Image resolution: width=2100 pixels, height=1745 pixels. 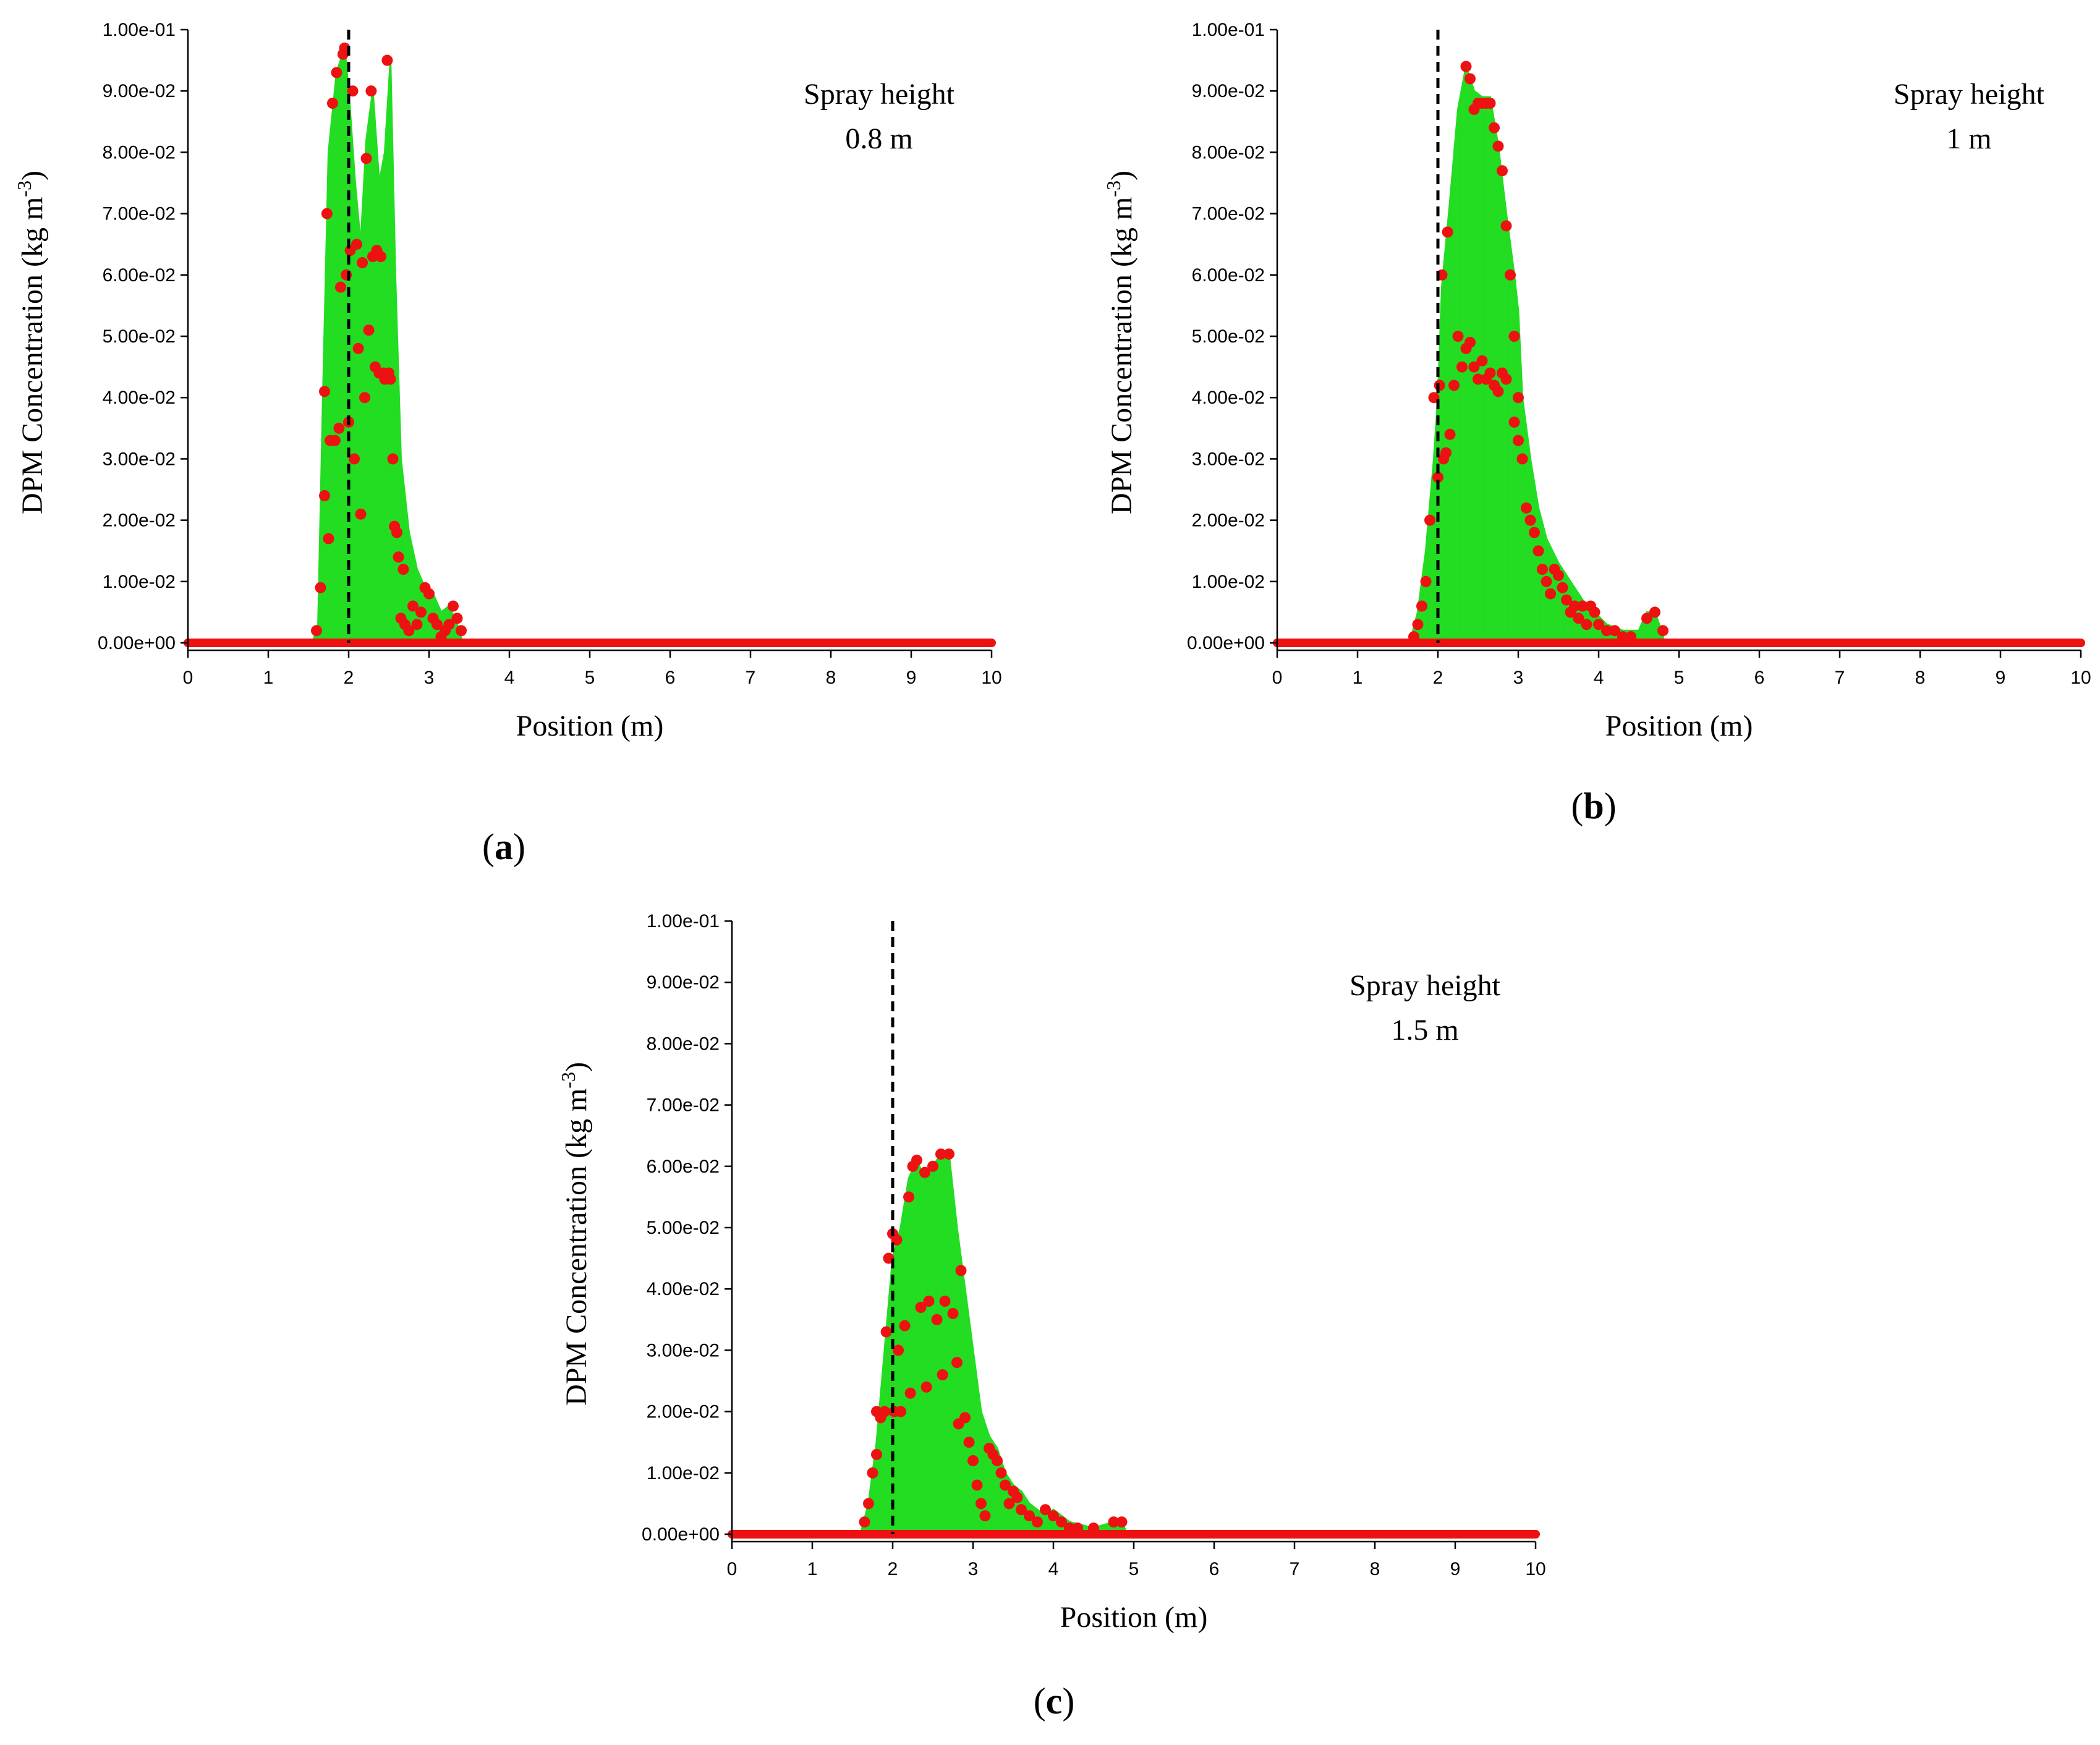 What do you see at coordinates (1228, 459) in the screenshot?
I see `y-tick-label: 3.00e-02` at bounding box center [1228, 459].